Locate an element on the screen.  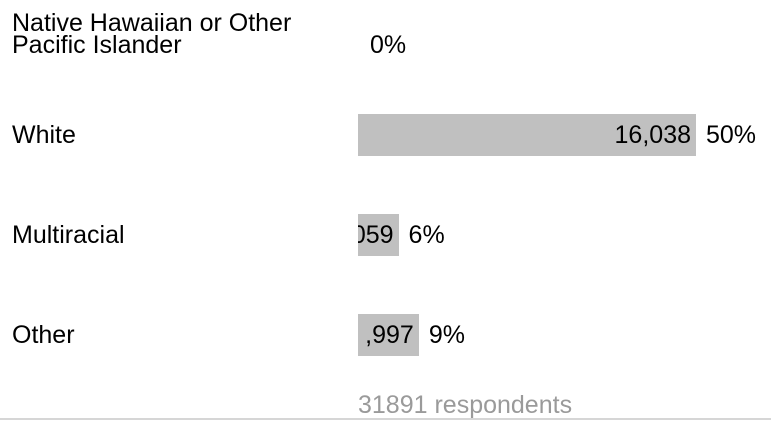
category-label-line: Other is located at coordinates (43, 335).